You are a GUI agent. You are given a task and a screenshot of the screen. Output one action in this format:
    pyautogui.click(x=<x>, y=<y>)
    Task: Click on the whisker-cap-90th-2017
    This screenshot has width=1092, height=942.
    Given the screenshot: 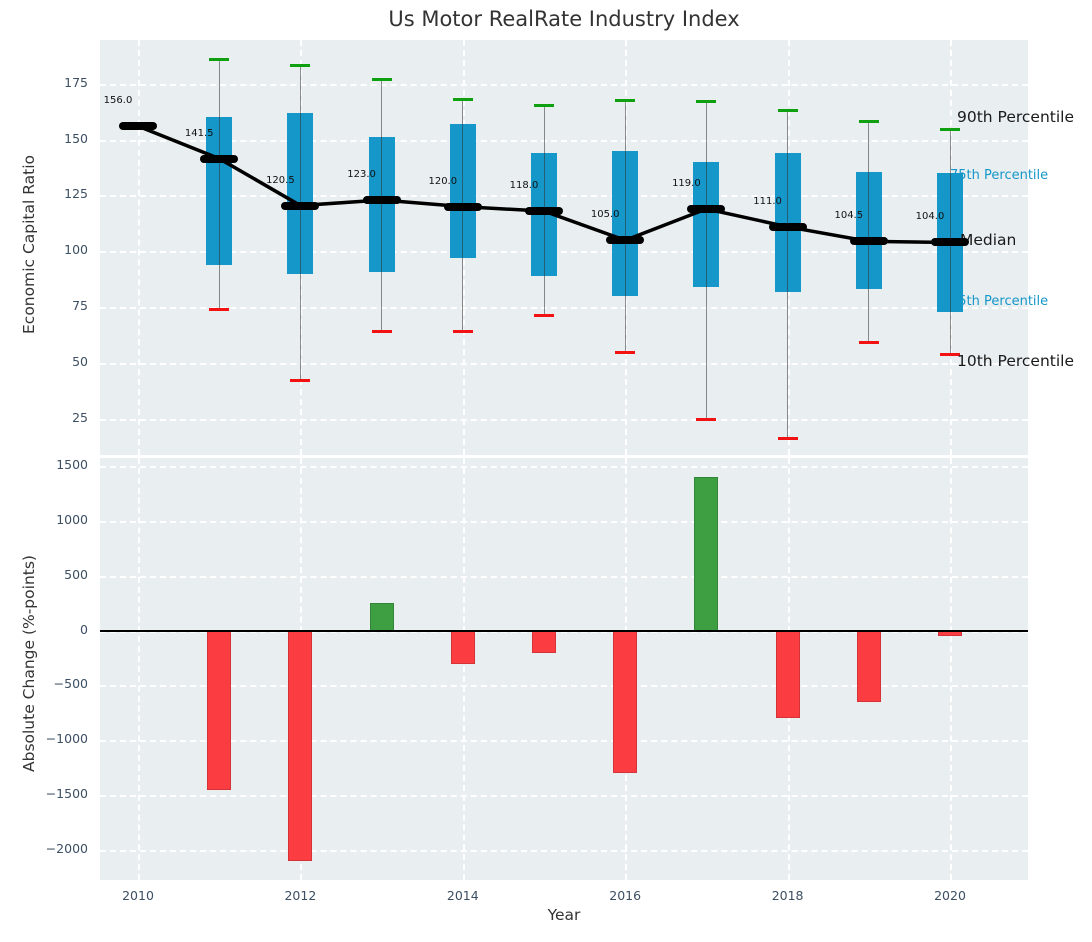 What is the action you would take?
    pyautogui.click(x=706, y=102)
    